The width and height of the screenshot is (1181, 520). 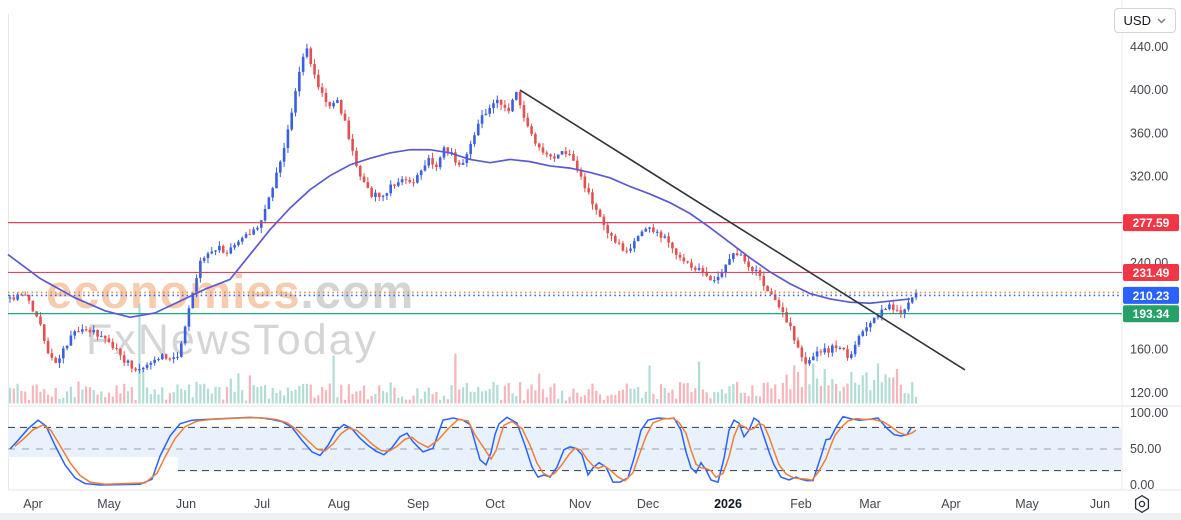 What do you see at coordinates (1149, 393) in the screenshot?
I see `price-tick: 120.00` at bounding box center [1149, 393].